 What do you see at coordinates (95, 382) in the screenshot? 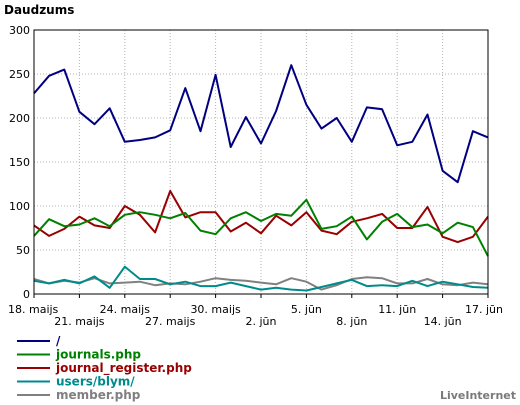
I see `legend-label: users/blym/` at bounding box center [95, 382].